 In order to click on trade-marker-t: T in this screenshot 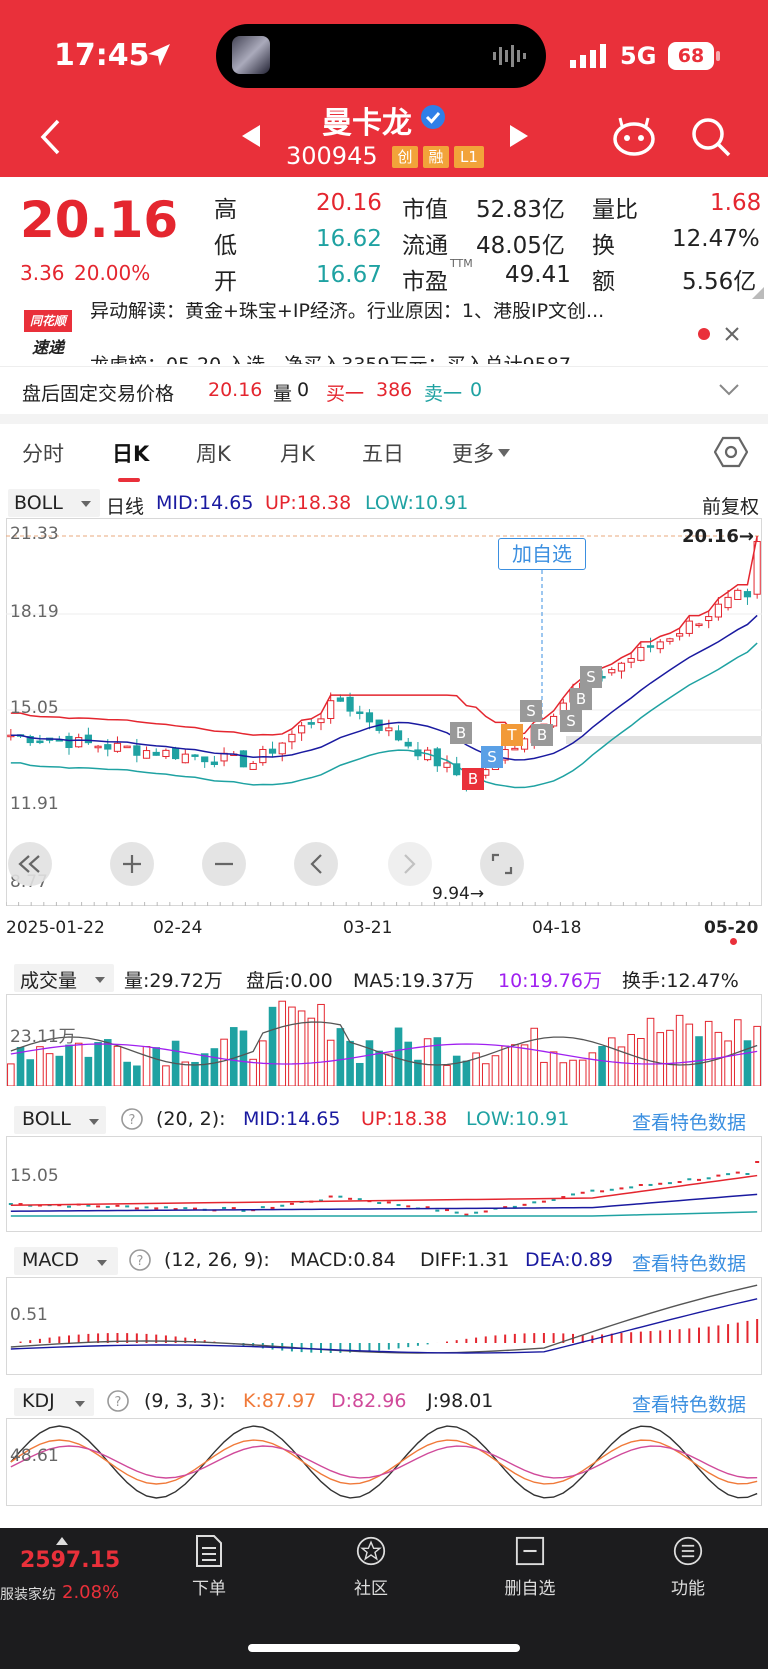, I will do `click(512, 735)`.